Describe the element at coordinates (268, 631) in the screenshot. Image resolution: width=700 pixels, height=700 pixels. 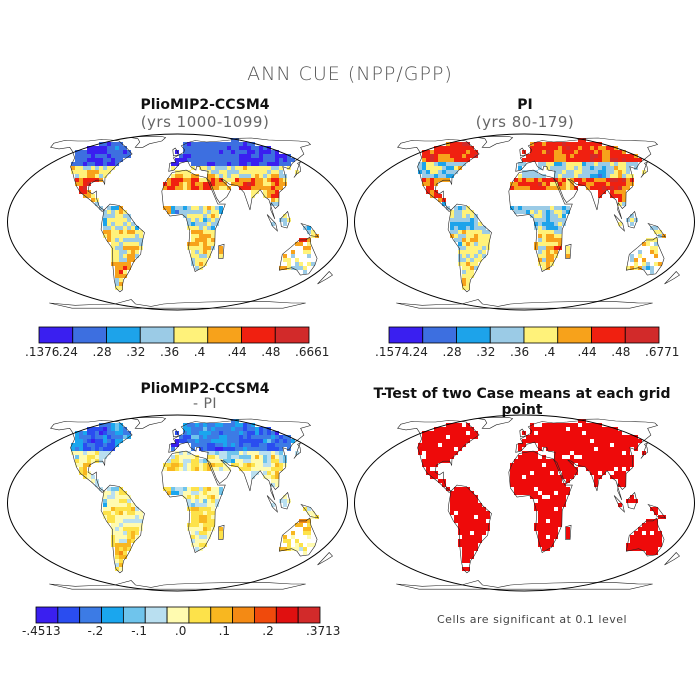
I see `colorbar-tick-label: .2` at that location.